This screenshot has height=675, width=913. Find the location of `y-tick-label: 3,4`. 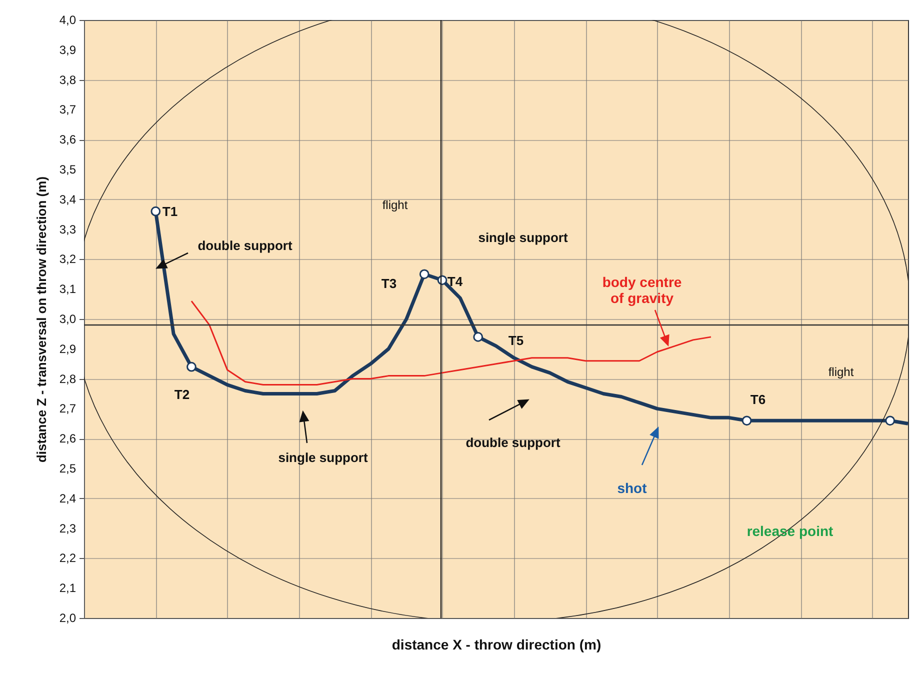

y-tick-label: 3,4 is located at coordinates (67, 199).